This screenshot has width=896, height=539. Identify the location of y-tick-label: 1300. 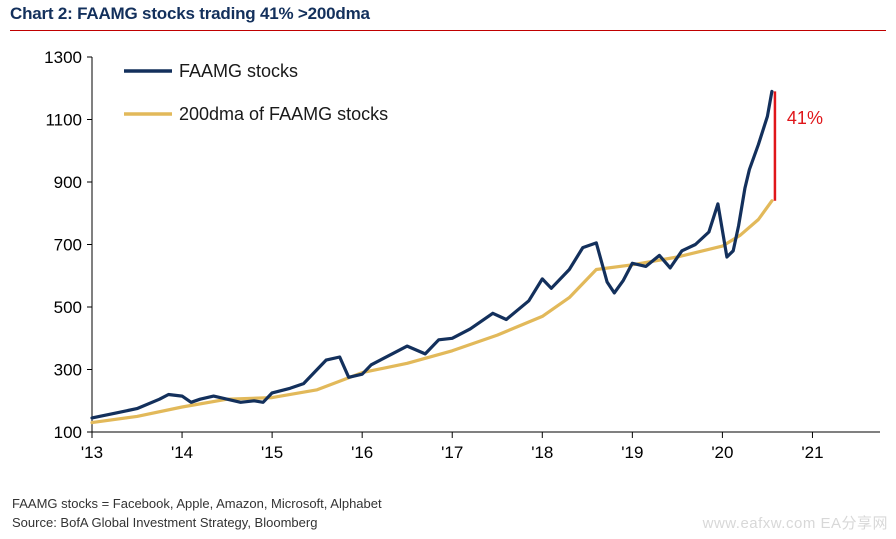
(63, 57).